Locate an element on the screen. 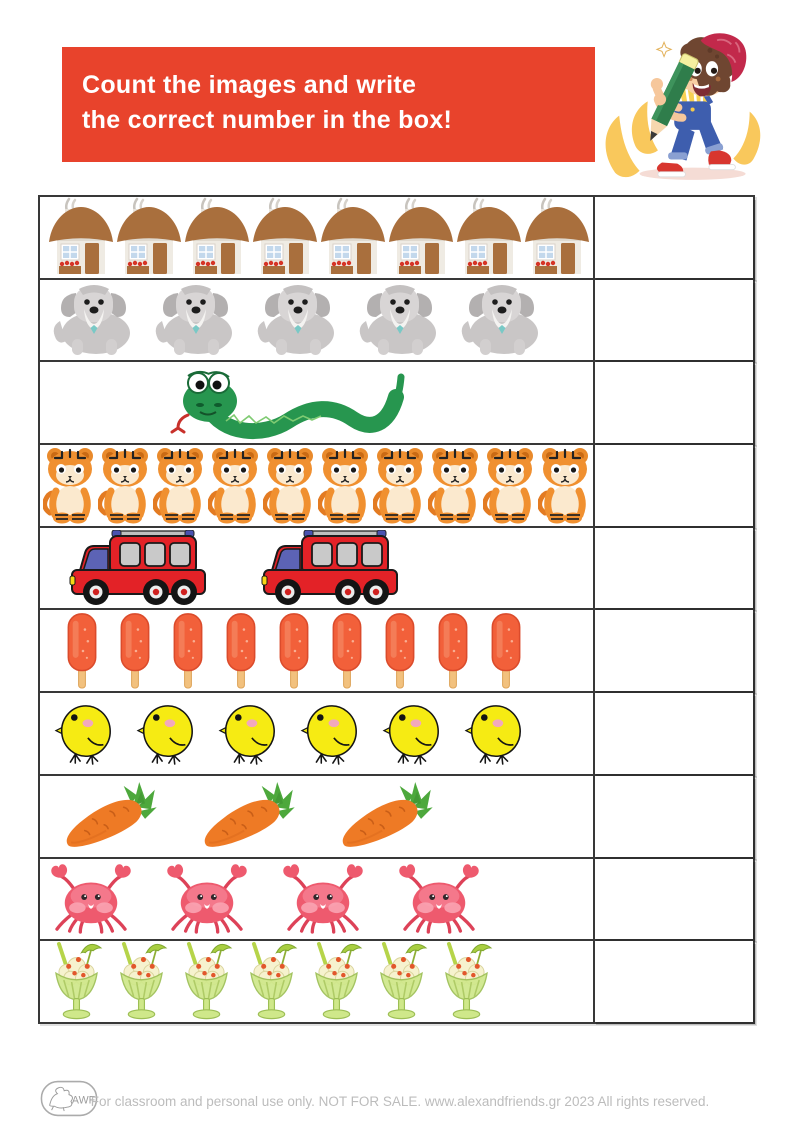 This screenshot has height=1132, width=800. beret is located at coordinates (723, 58).